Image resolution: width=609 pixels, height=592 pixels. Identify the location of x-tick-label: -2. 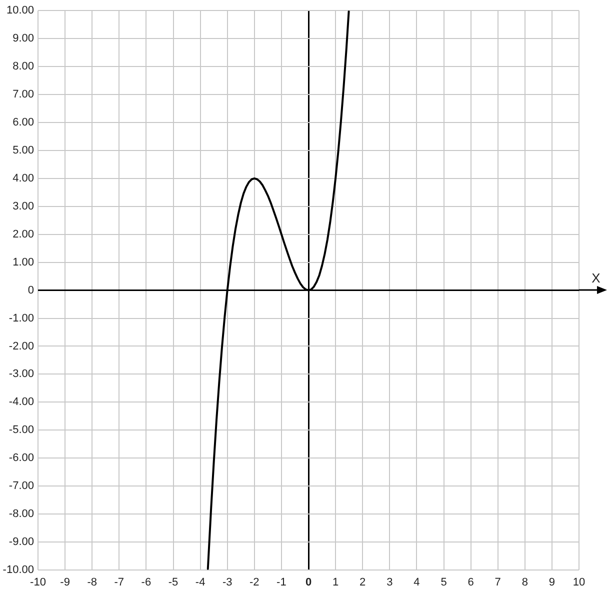
(255, 582).